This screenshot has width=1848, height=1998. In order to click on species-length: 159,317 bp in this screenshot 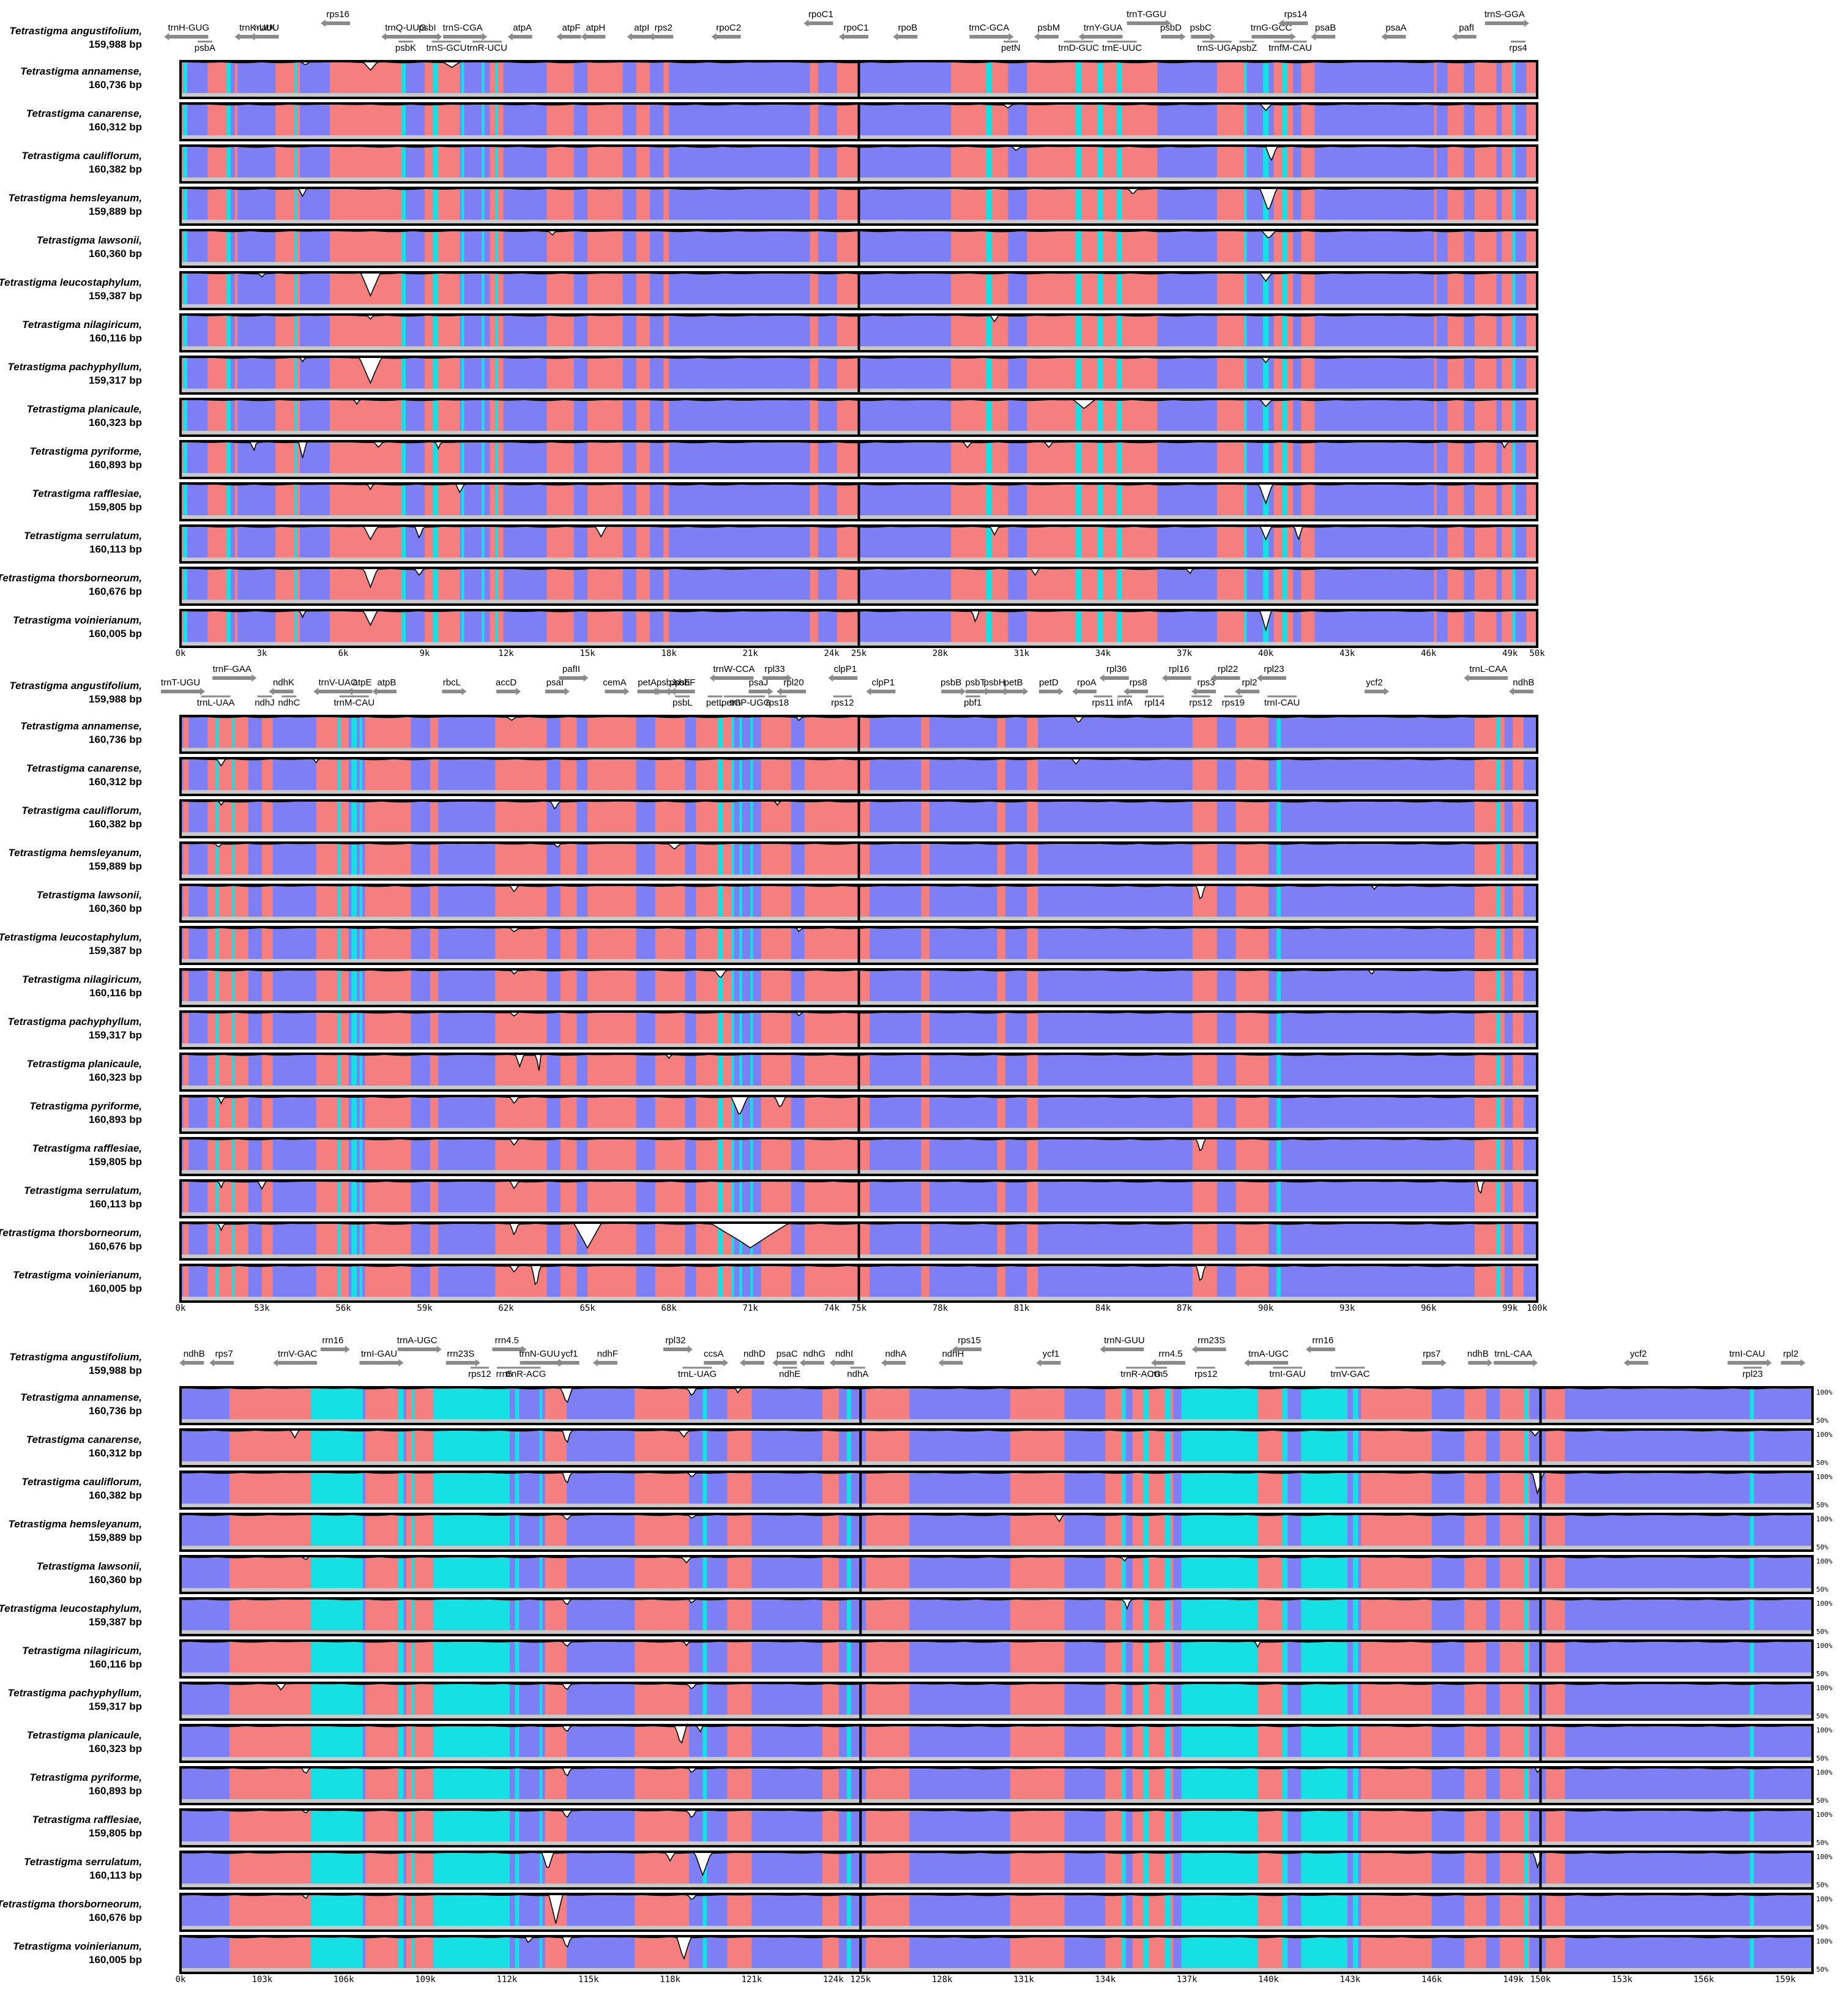, I will do `click(115, 380)`.